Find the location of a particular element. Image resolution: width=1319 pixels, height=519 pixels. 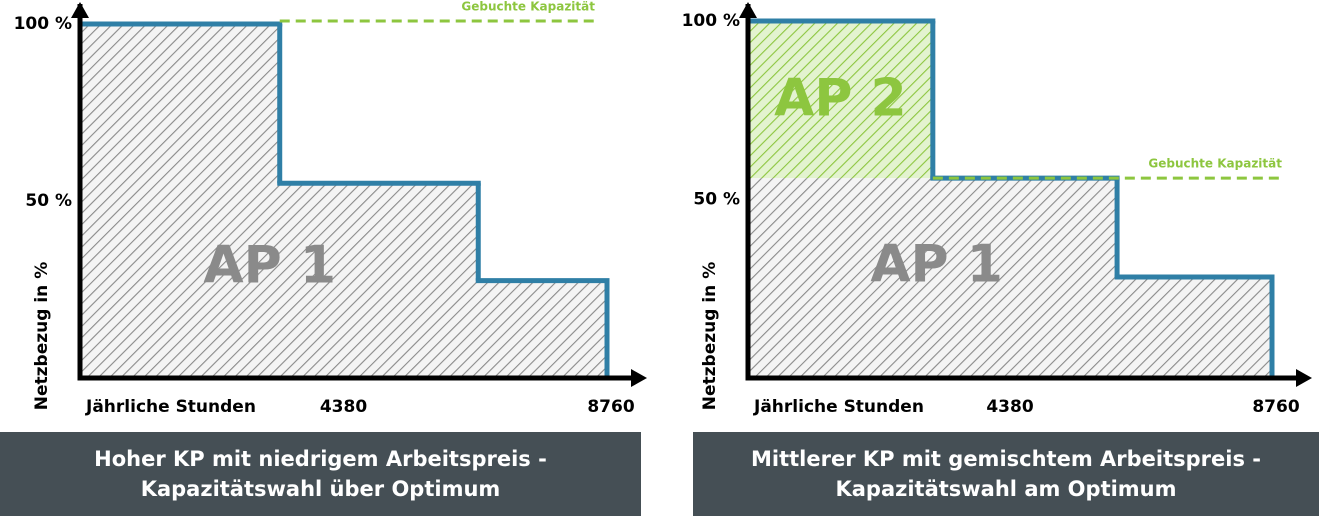

area-label: AP 2 is located at coordinates (840, 99).